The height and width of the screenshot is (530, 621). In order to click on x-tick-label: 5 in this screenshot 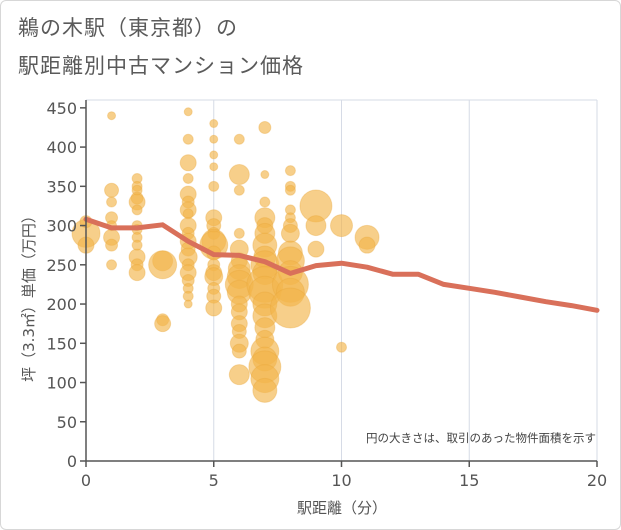, I will do `click(214, 480)`.